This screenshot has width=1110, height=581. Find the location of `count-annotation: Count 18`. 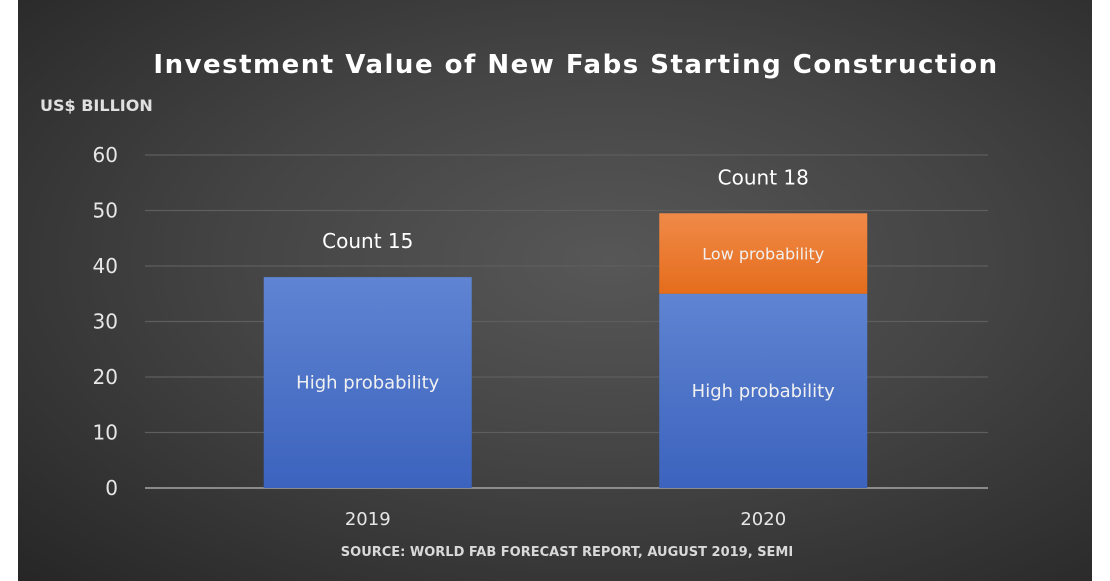

count-annotation: Count 18 is located at coordinates (763, 177).